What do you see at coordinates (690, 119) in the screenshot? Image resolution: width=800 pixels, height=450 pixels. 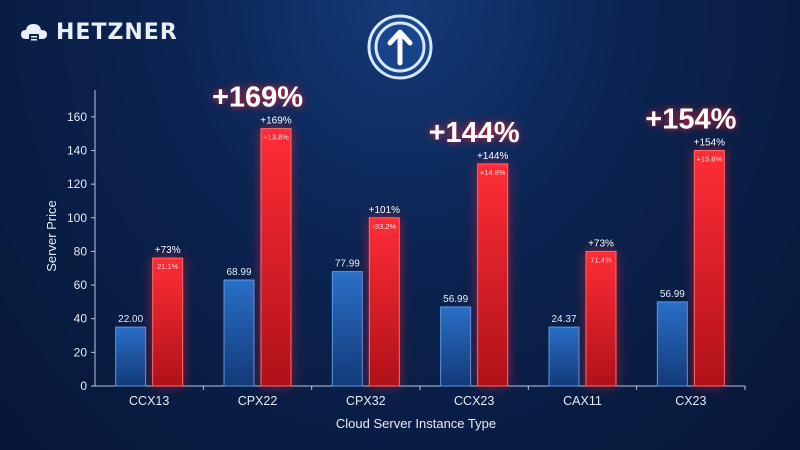 I see `highlight-increase-label: +154%` at bounding box center [690, 119].